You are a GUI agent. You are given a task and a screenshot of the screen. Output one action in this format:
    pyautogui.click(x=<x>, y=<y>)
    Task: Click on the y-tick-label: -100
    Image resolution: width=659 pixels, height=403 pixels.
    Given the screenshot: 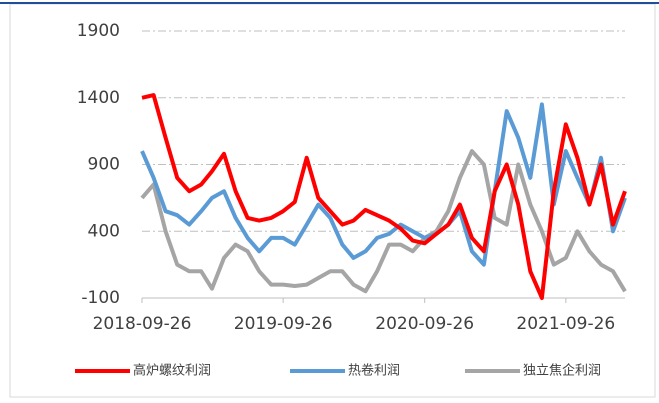 What is the action you would take?
    pyautogui.click(x=100, y=298)
    